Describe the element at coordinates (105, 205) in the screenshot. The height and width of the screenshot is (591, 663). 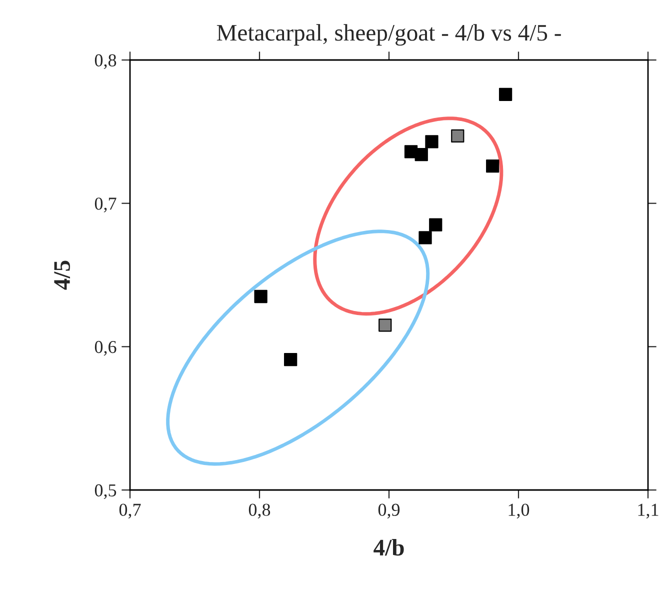
I see `y-tick-label: 0,7` at that location.